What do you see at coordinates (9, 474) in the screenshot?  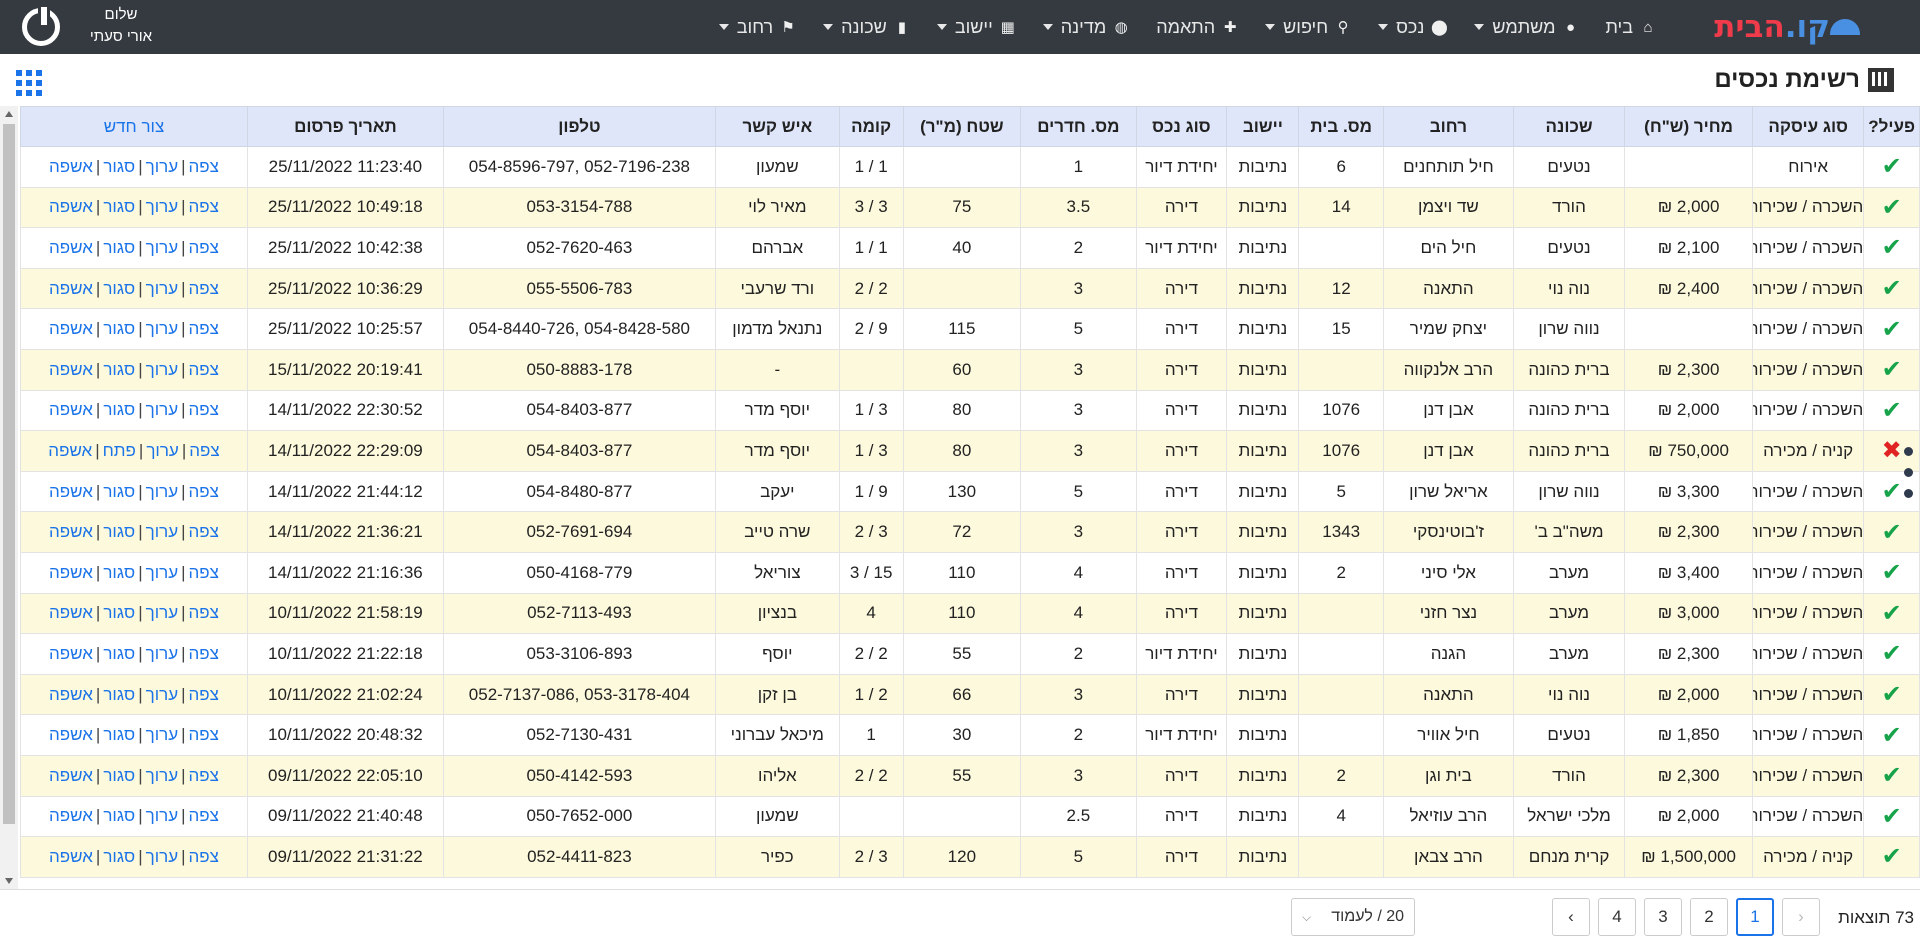 I see `scroll-thumb` at bounding box center [9, 474].